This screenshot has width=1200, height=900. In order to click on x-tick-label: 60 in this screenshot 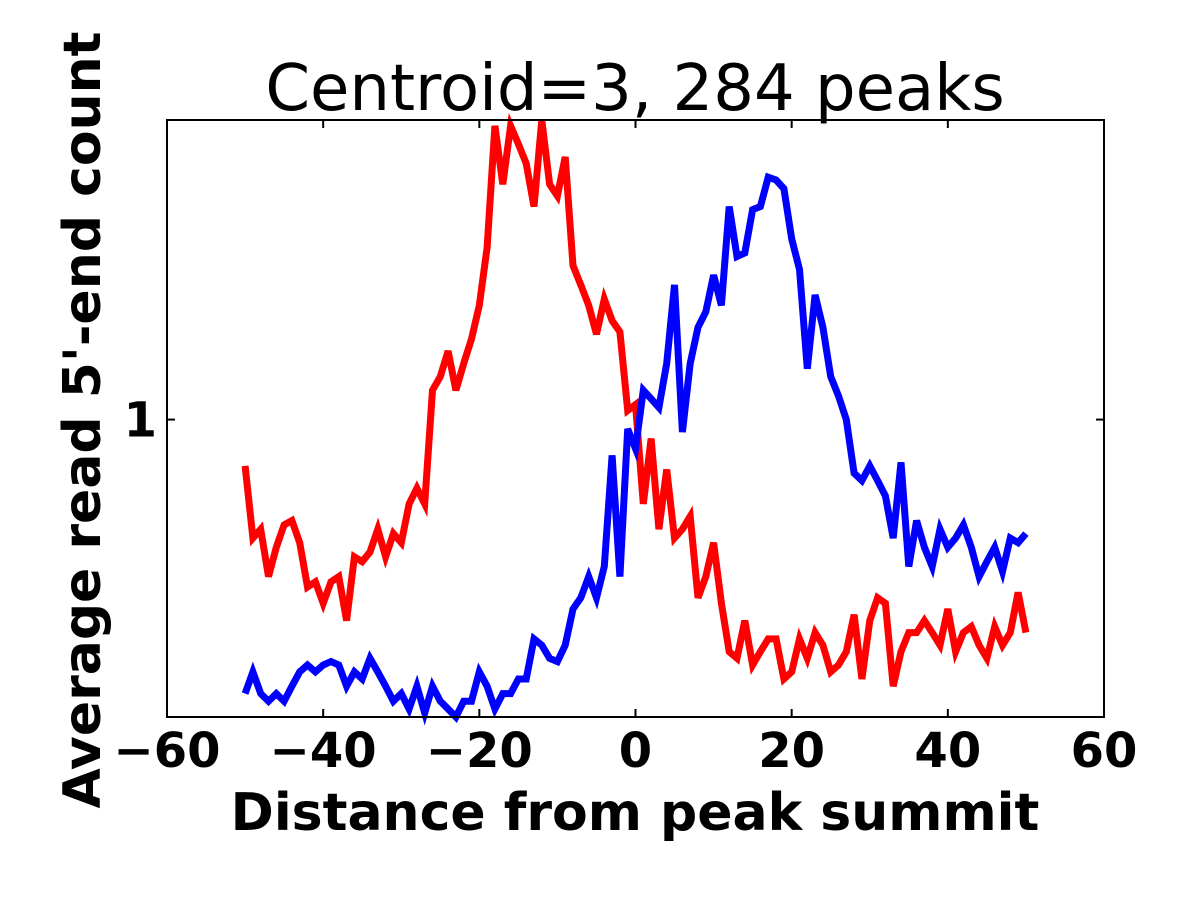, I will do `click(1104, 751)`.